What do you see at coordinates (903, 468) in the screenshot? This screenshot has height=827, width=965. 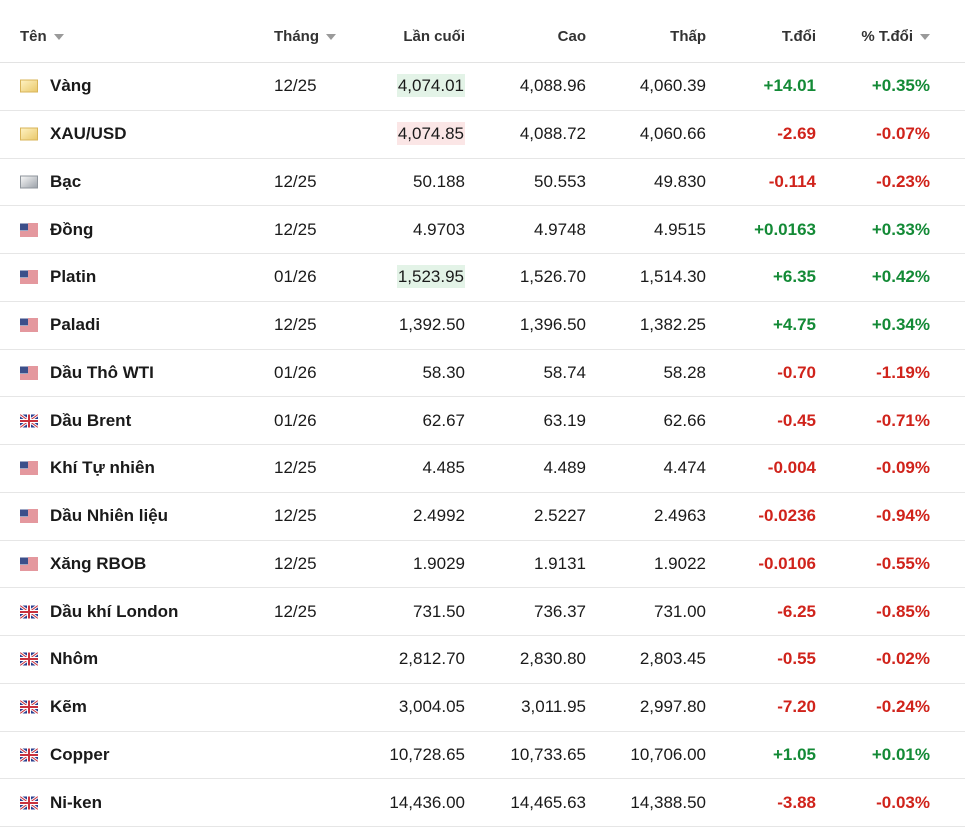 I see `change-pct: -0.09%` at bounding box center [903, 468].